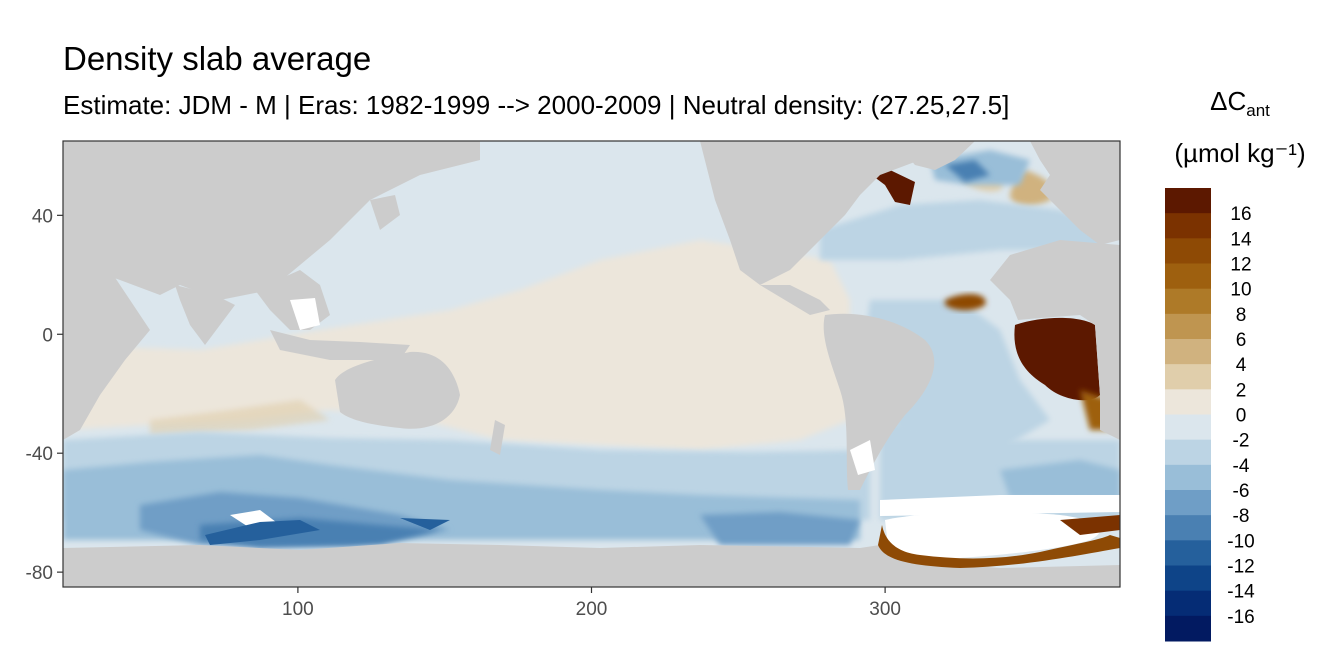 Image resolution: width=1344 pixels, height=672 pixels. I want to click on antarctic-coastal-anomalies, so click(662, 541).